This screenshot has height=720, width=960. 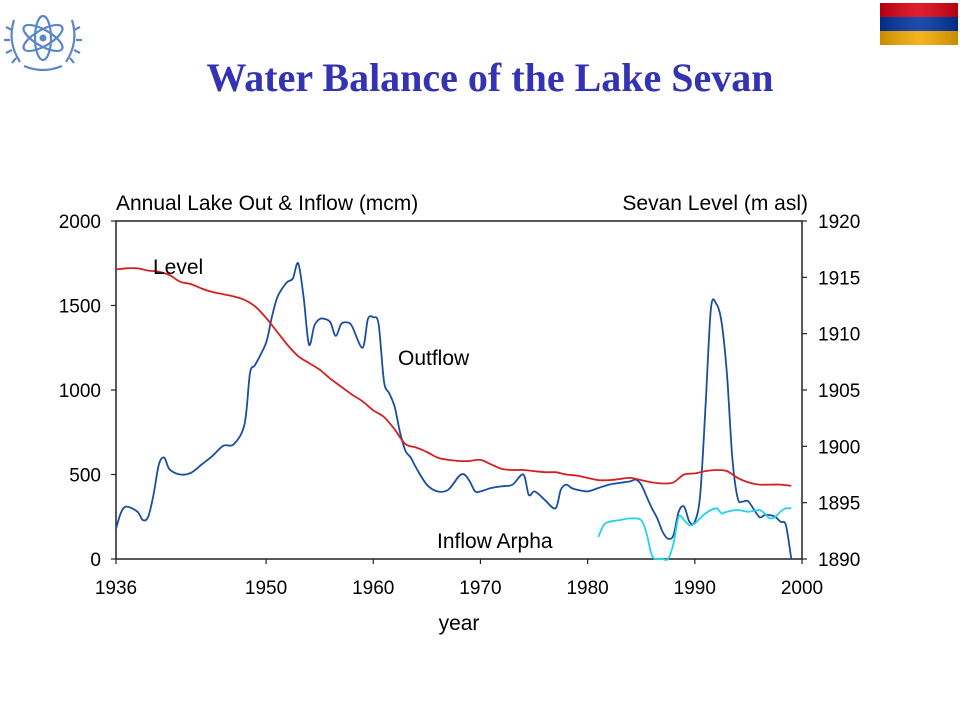 I want to click on series-label-inflow-arpha: Inflow Arpha, so click(x=495, y=541).